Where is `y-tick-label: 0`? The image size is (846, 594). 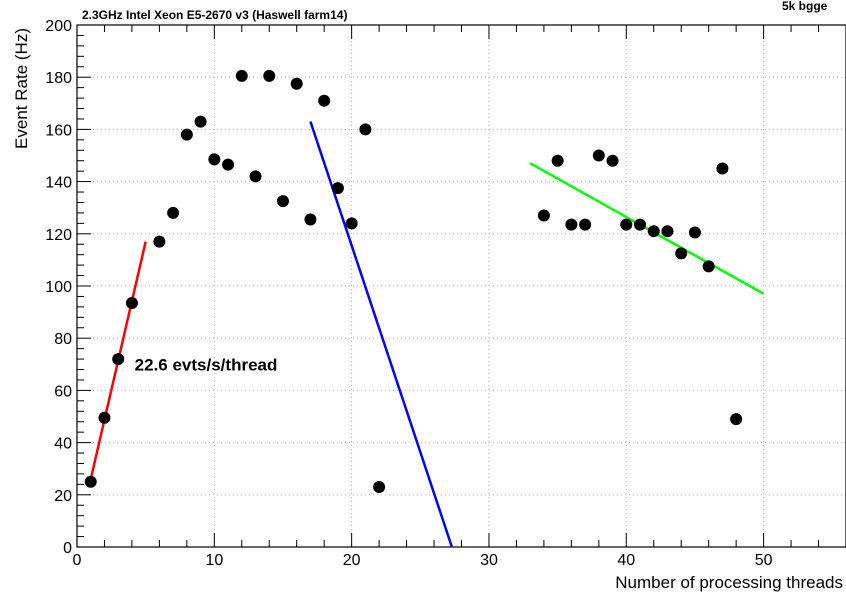
y-tick-label: 0 is located at coordinates (67, 548).